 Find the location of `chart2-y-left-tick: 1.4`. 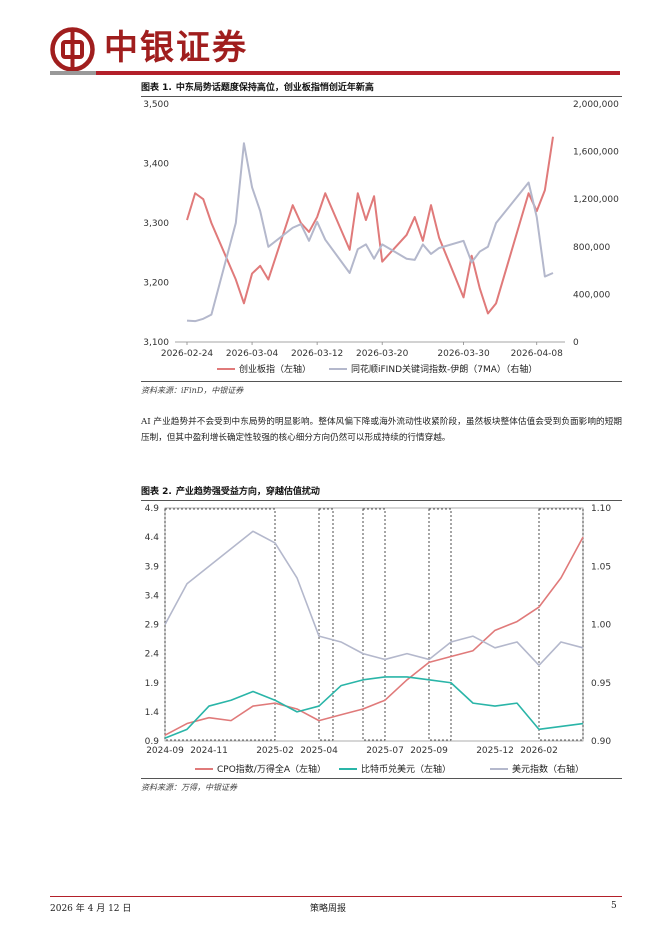

chart2-y-left-tick: 1.4 is located at coordinates (152, 713).